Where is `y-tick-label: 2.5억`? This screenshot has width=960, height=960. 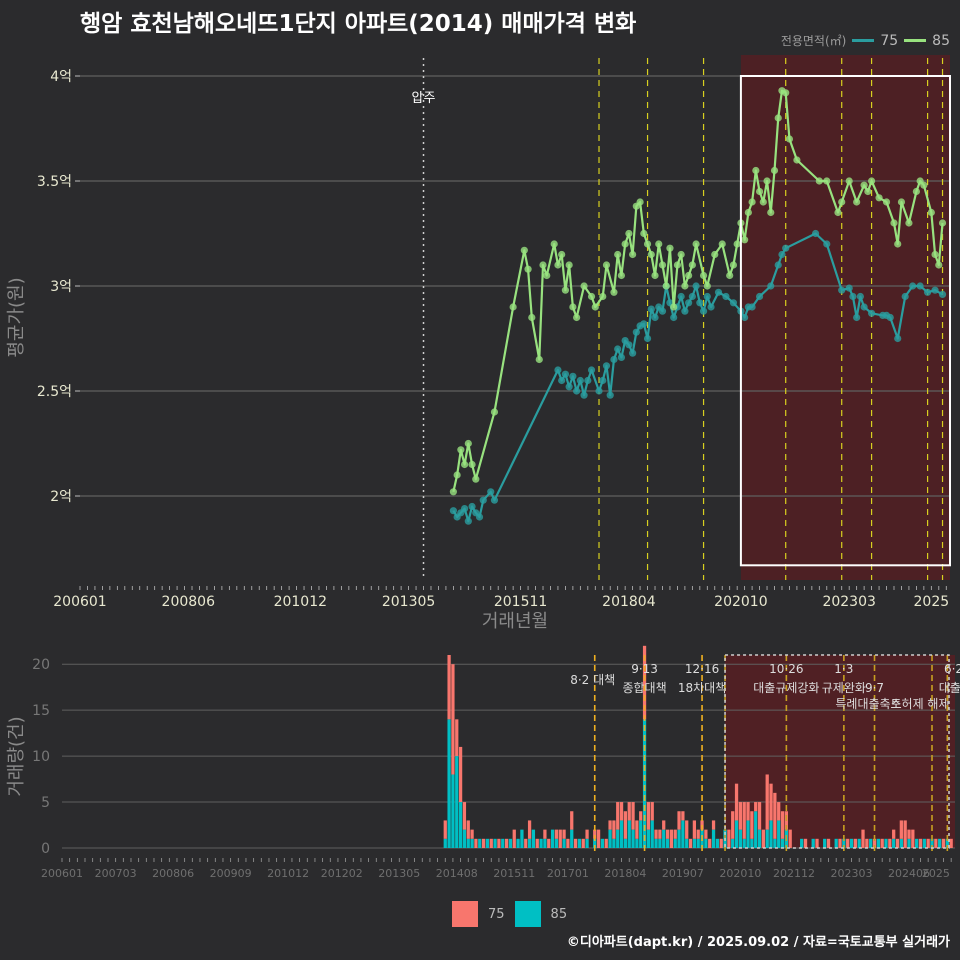 y-tick-label: 2.5억 is located at coordinates (54, 392).